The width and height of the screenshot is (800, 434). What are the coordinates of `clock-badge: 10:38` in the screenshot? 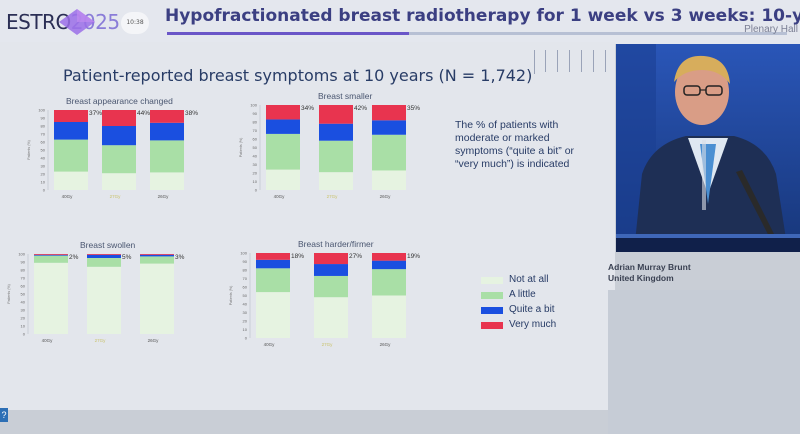 It's located at (135, 23).